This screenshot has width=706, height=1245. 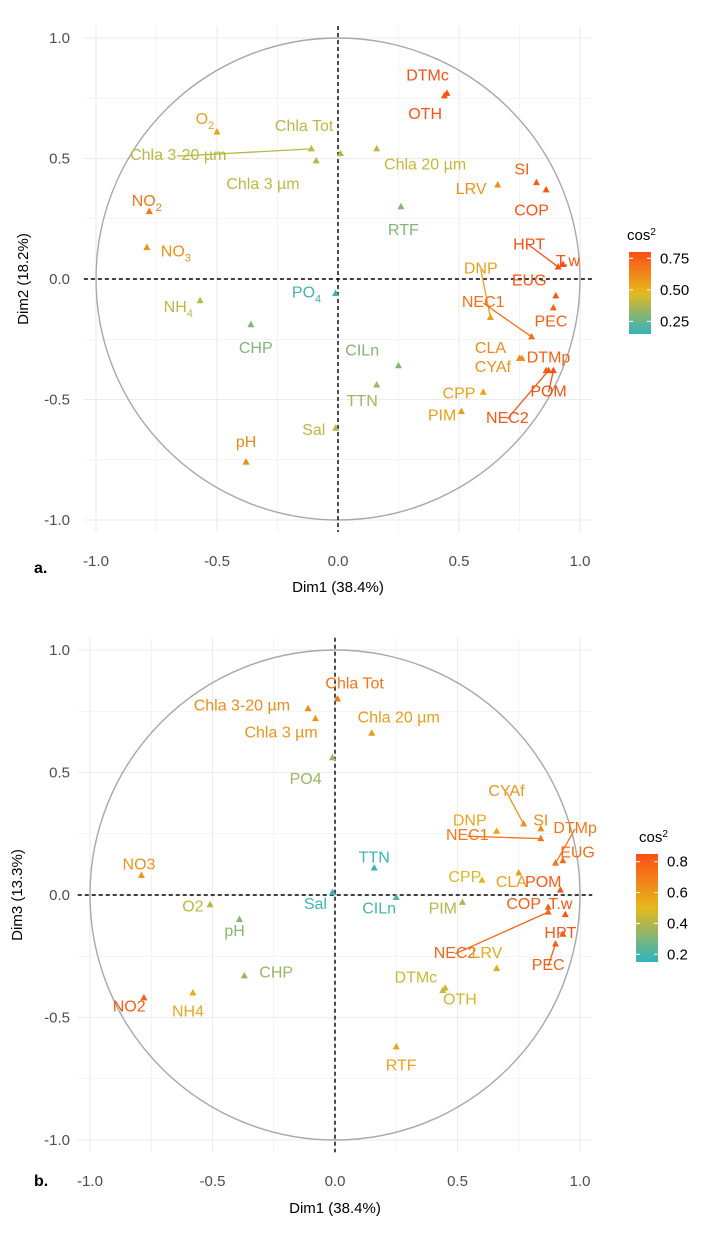 What do you see at coordinates (59, 38) in the screenshot?
I see `y-tick-label: 1.0` at bounding box center [59, 38].